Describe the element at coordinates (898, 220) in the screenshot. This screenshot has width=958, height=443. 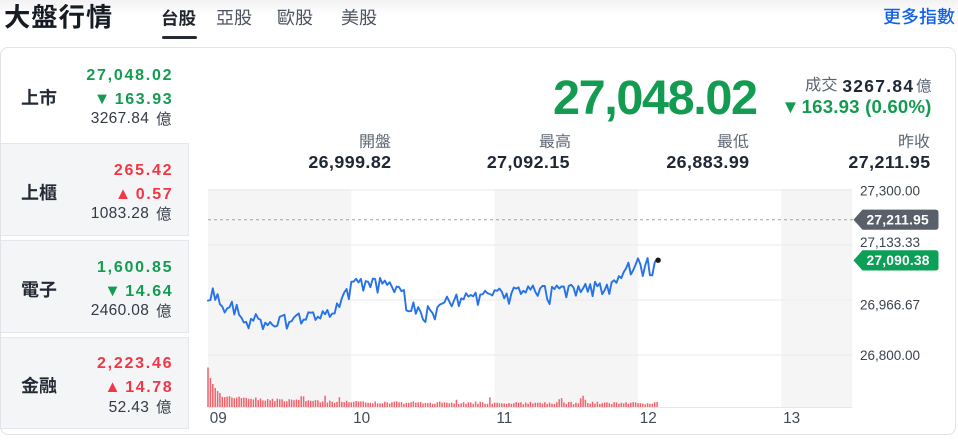
I see `svg-text: 27,211.95` at that location.